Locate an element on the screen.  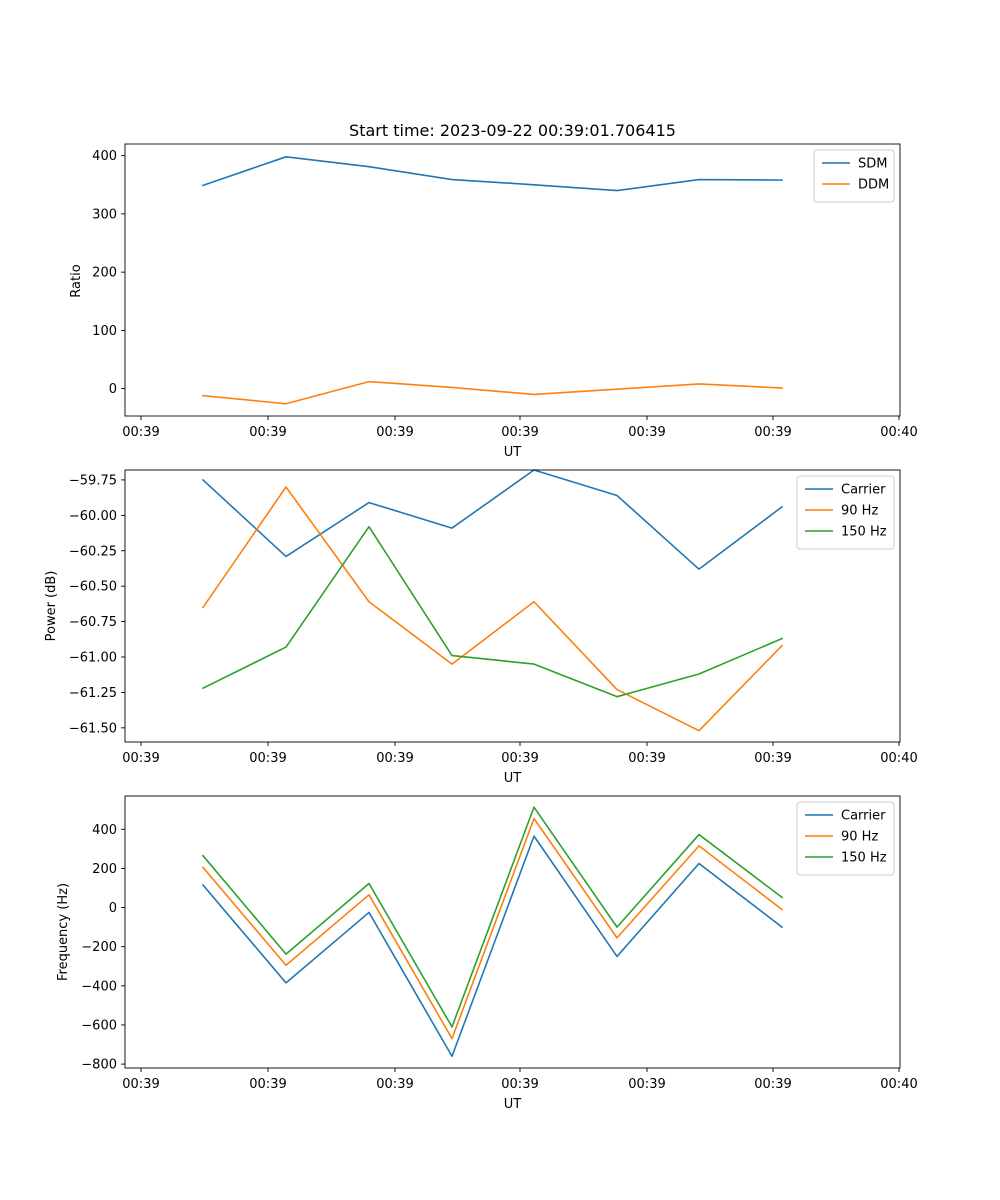
y-tick-label: −400 is located at coordinates (99, 986).